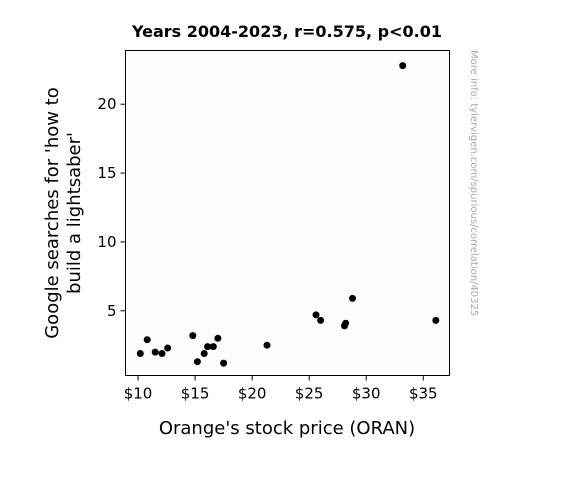  Describe the element at coordinates (309, 394) in the screenshot. I see `x-tick-label: $25` at that location.